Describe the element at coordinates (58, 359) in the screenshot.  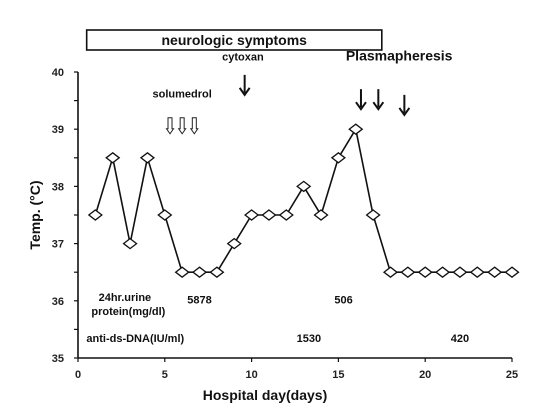
I see `y-tick-label: 35` at that location.